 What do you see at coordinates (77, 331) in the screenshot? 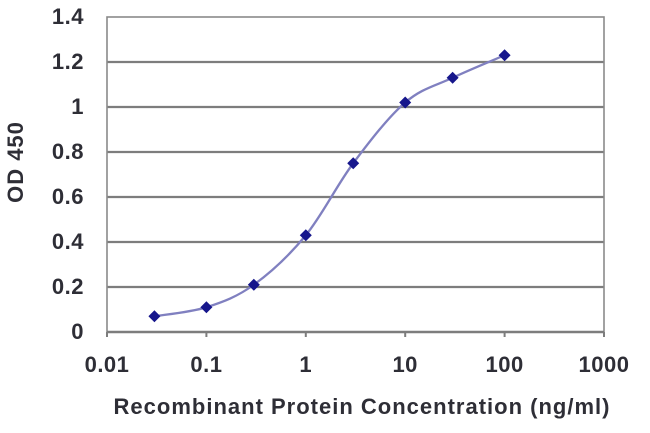
I see `y-tick-label: 0` at bounding box center [77, 331].